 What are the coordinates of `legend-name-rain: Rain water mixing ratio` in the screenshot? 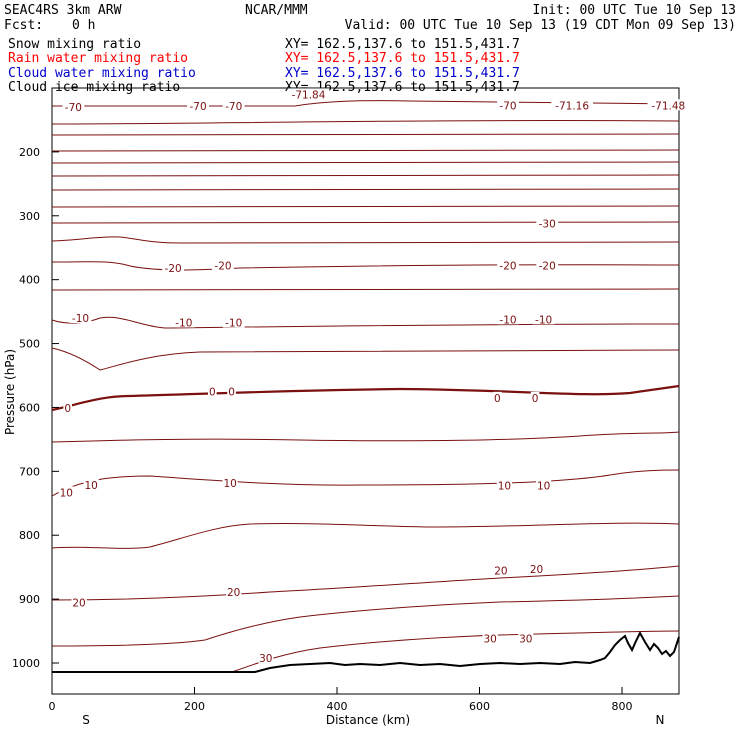 It's located at (98, 58).